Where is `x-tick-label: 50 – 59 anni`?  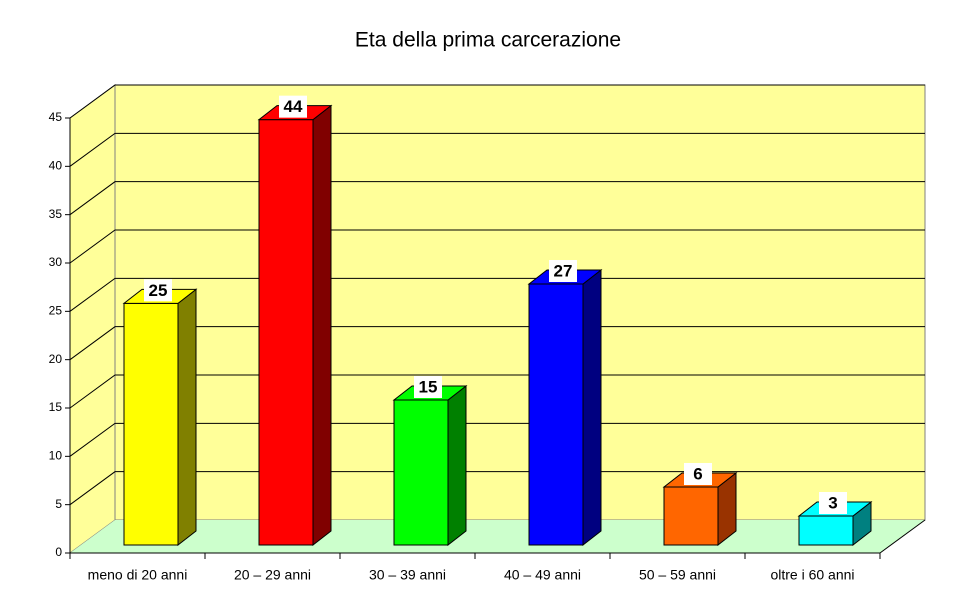 x-tick-label: 50 – 59 anni is located at coordinates (677, 575).